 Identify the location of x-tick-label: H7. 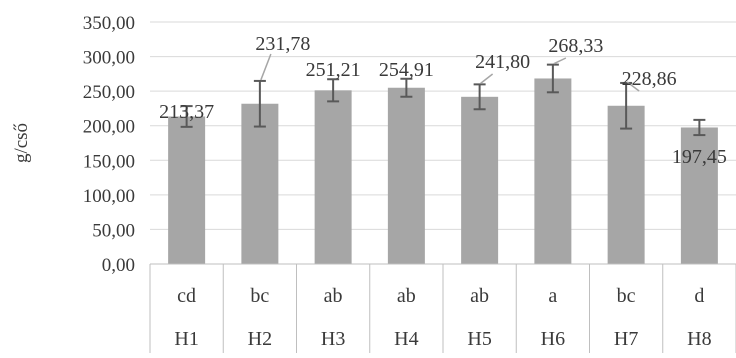
(626, 339).